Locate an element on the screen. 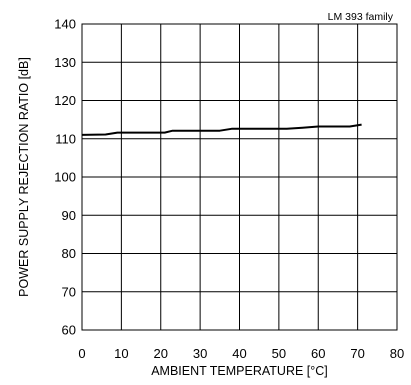 Image resolution: width=411 pixels, height=385 pixels. x-tick-label: 40 is located at coordinates (239, 353).